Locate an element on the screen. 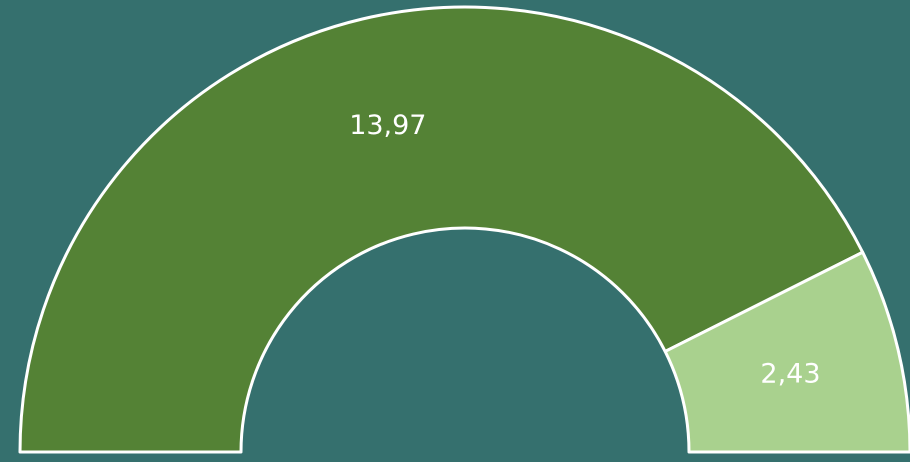  data-label: 2,43 is located at coordinates (790, 373).